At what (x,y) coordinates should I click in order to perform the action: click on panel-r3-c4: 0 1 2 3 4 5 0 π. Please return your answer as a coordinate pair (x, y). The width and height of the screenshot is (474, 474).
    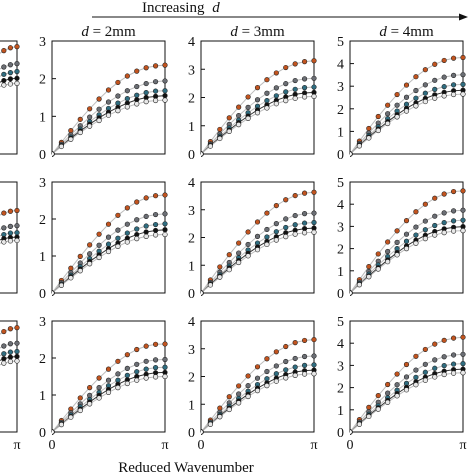
    Looking at the image, I should click on (402, 384).